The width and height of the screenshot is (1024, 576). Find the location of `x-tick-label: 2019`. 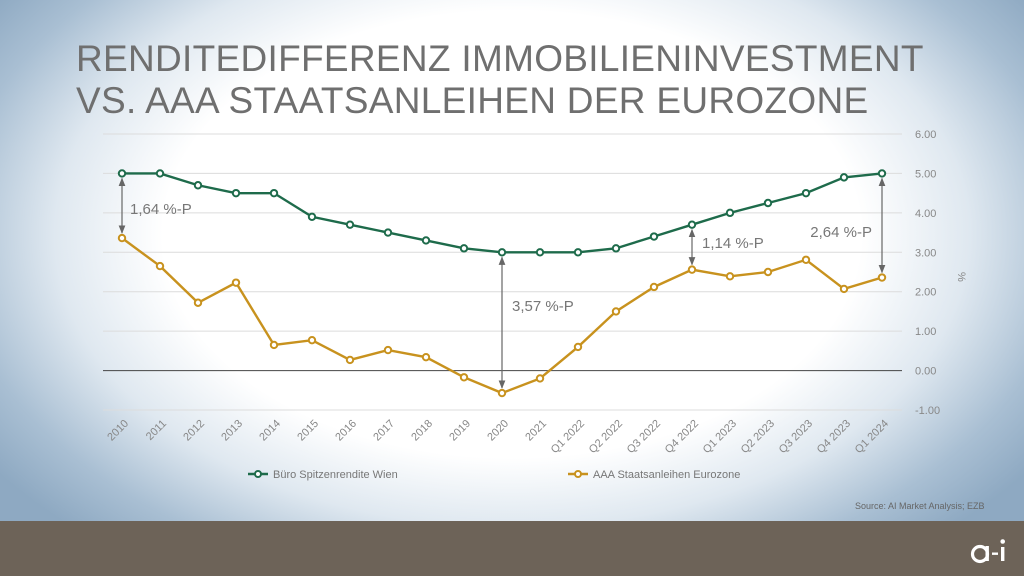

x-tick-label: 2019 is located at coordinates (460, 431).